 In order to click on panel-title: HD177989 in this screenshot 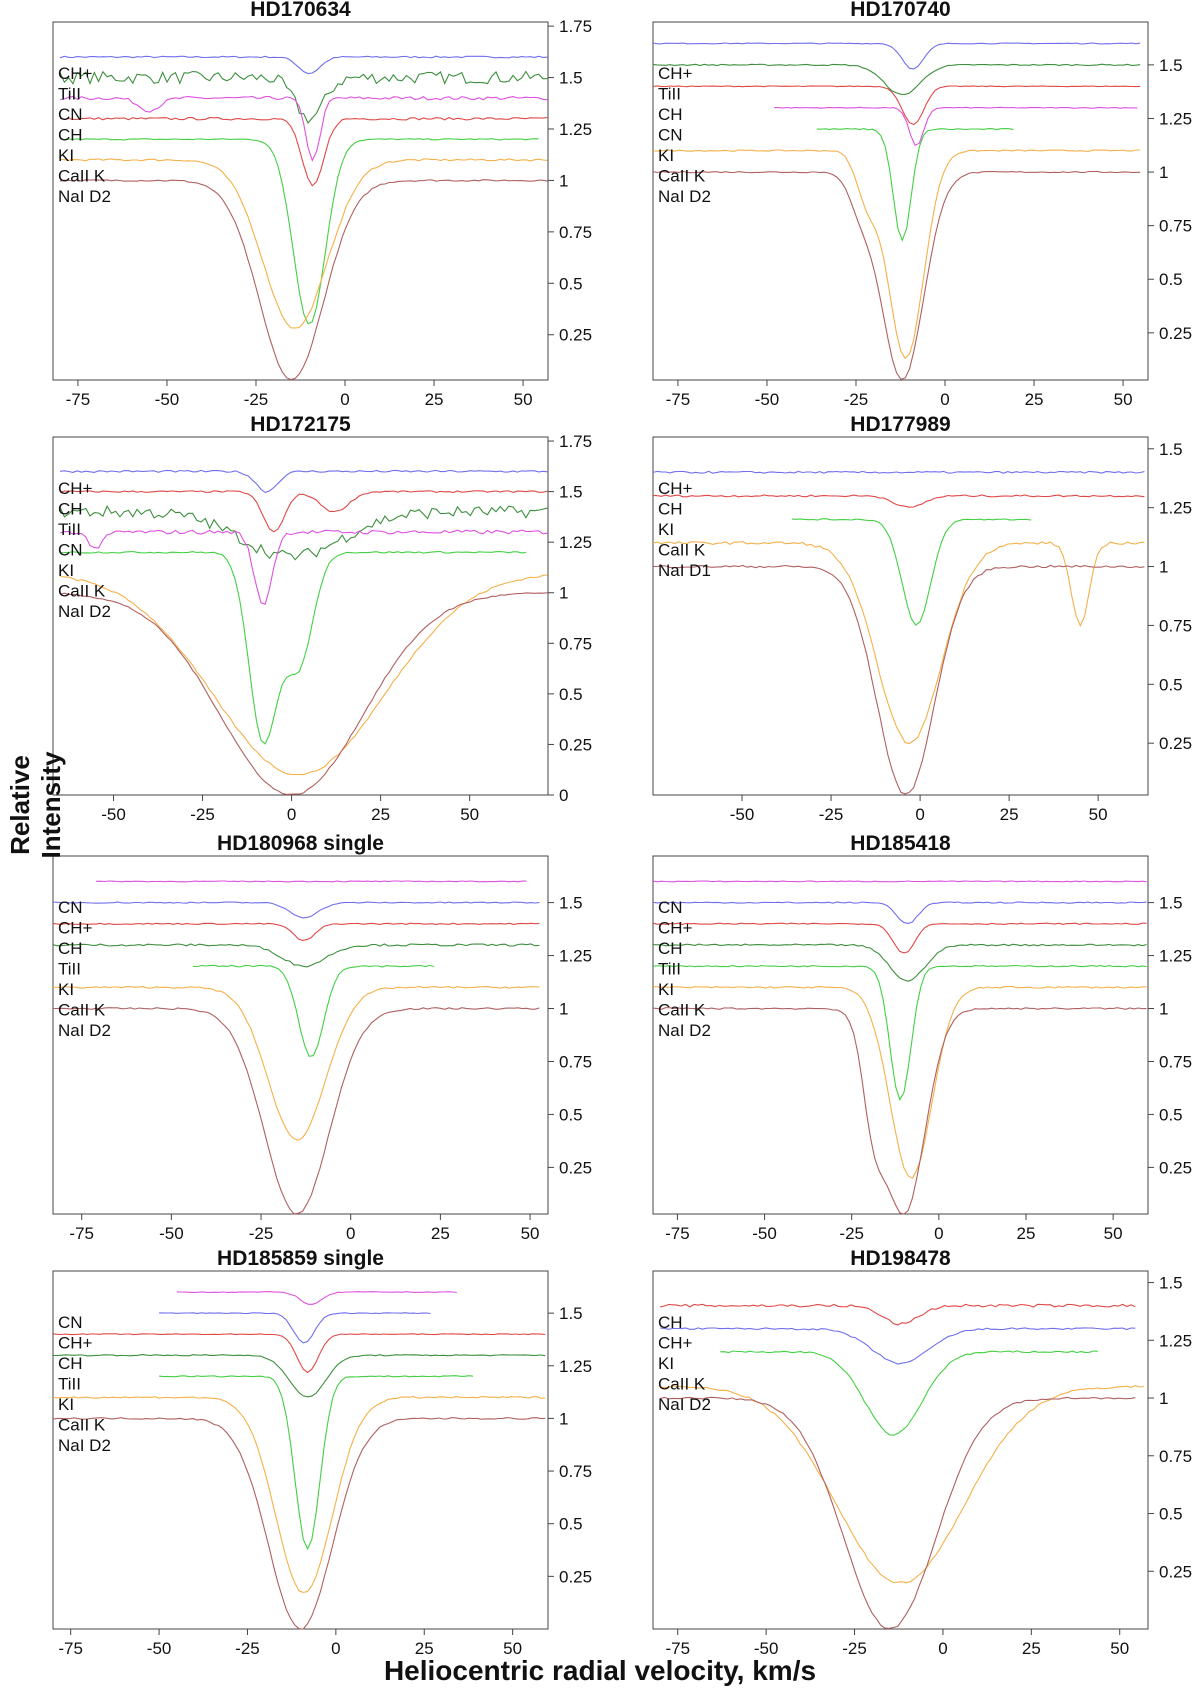, I will do `click(900, 424)`.